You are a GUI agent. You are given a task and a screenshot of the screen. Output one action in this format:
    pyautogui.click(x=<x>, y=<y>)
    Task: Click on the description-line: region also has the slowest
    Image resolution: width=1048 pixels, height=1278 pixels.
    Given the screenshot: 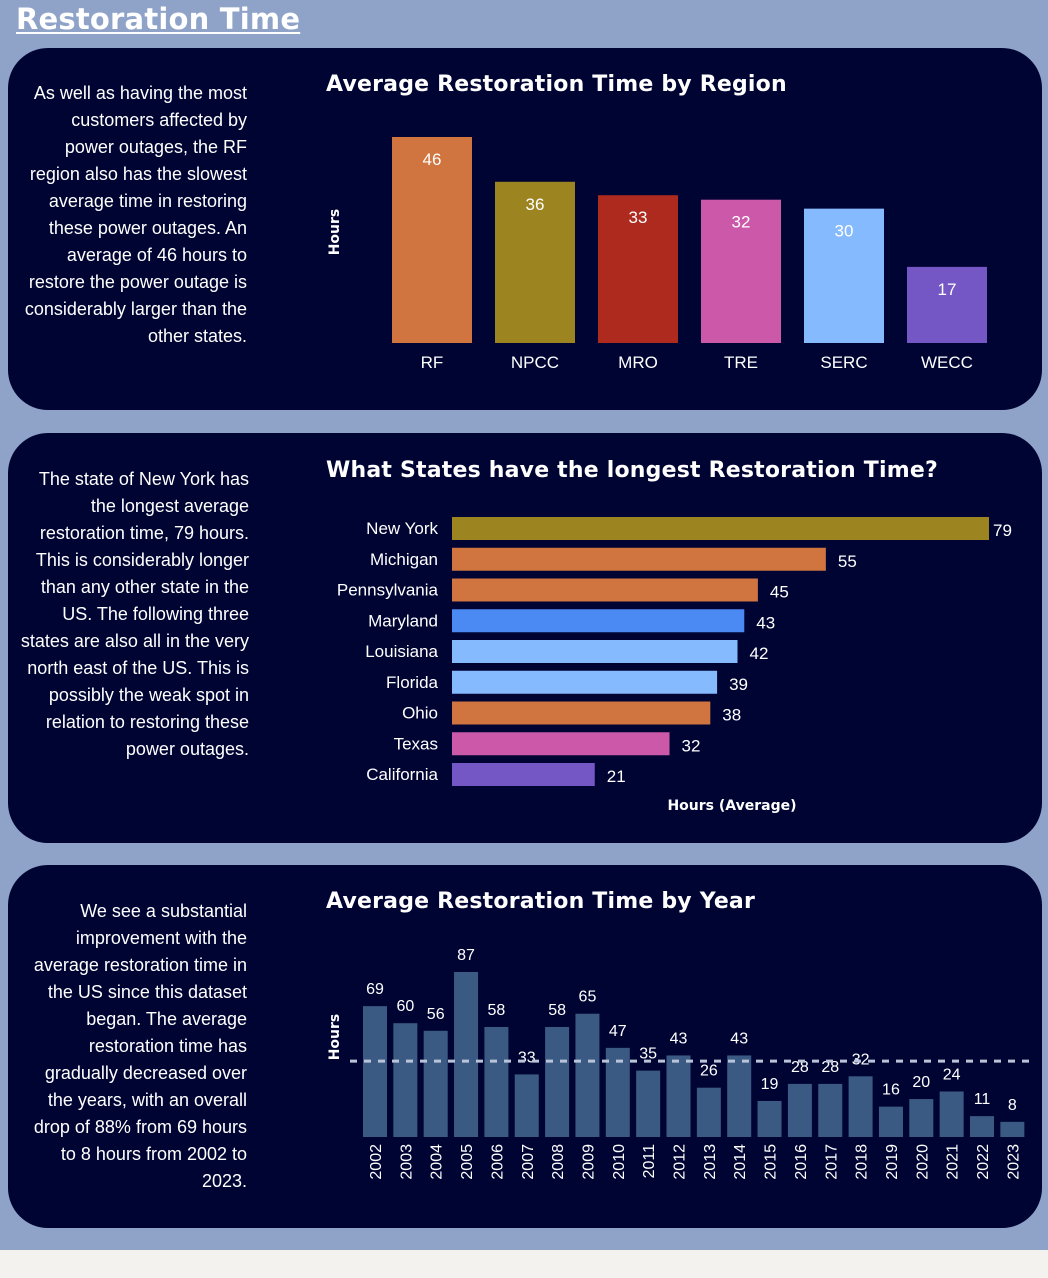 What is the action you would take?
    pyautogui.click(x=138, y=174)
    